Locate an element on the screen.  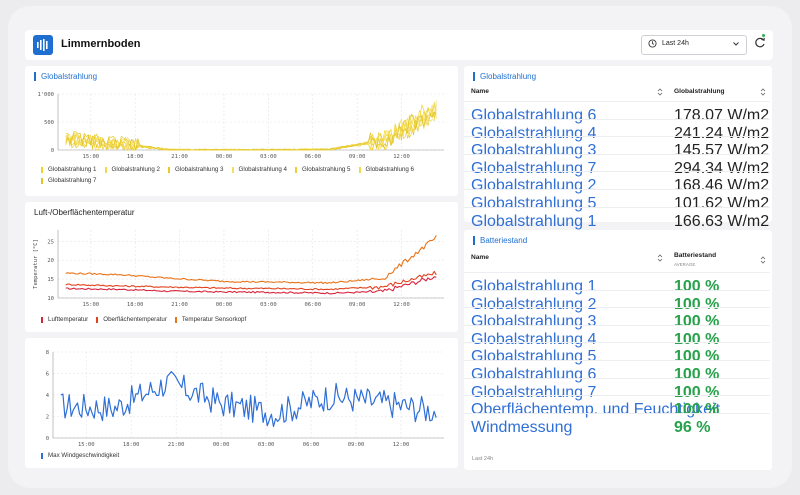
legend-item: Globalstrahlung 7 is located at coordinates (69, 180).